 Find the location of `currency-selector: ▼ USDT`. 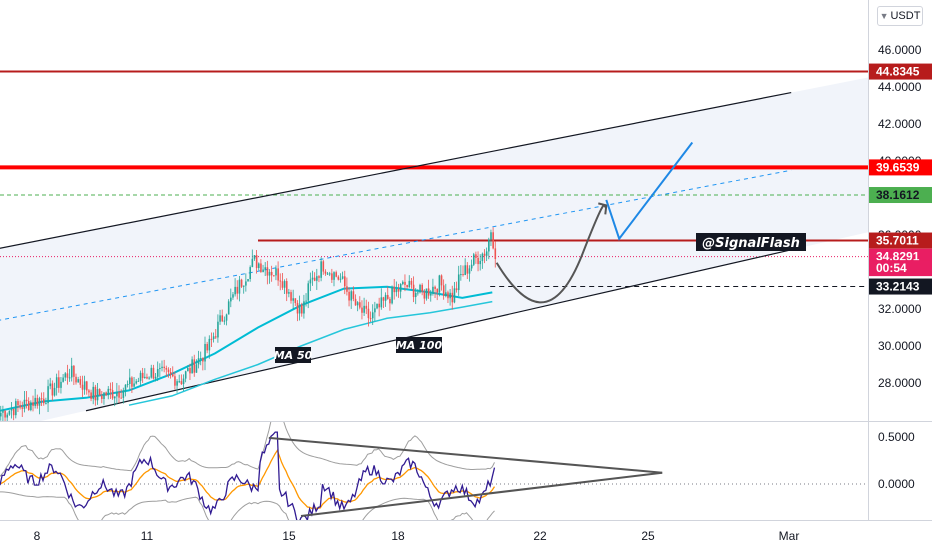

currency-selector: ▼ USDT is located at coordinates (900, 16).